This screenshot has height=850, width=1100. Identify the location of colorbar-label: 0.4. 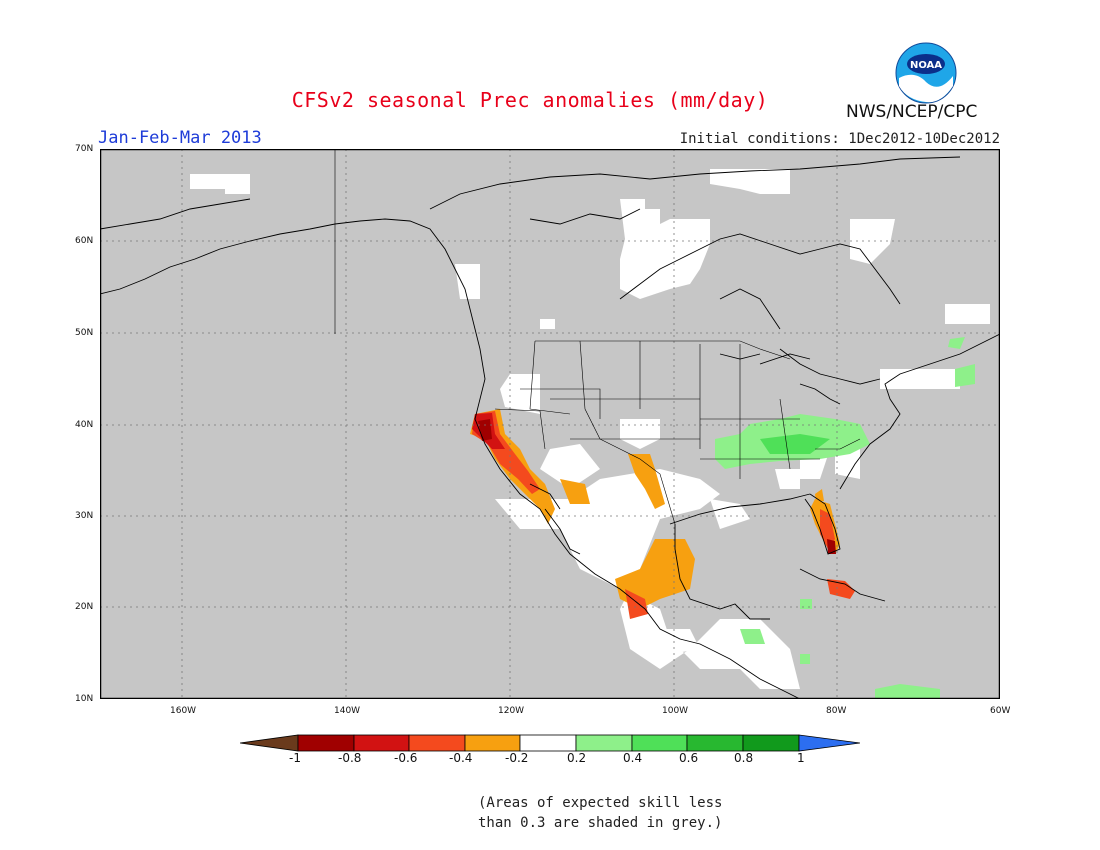
(633, 758).